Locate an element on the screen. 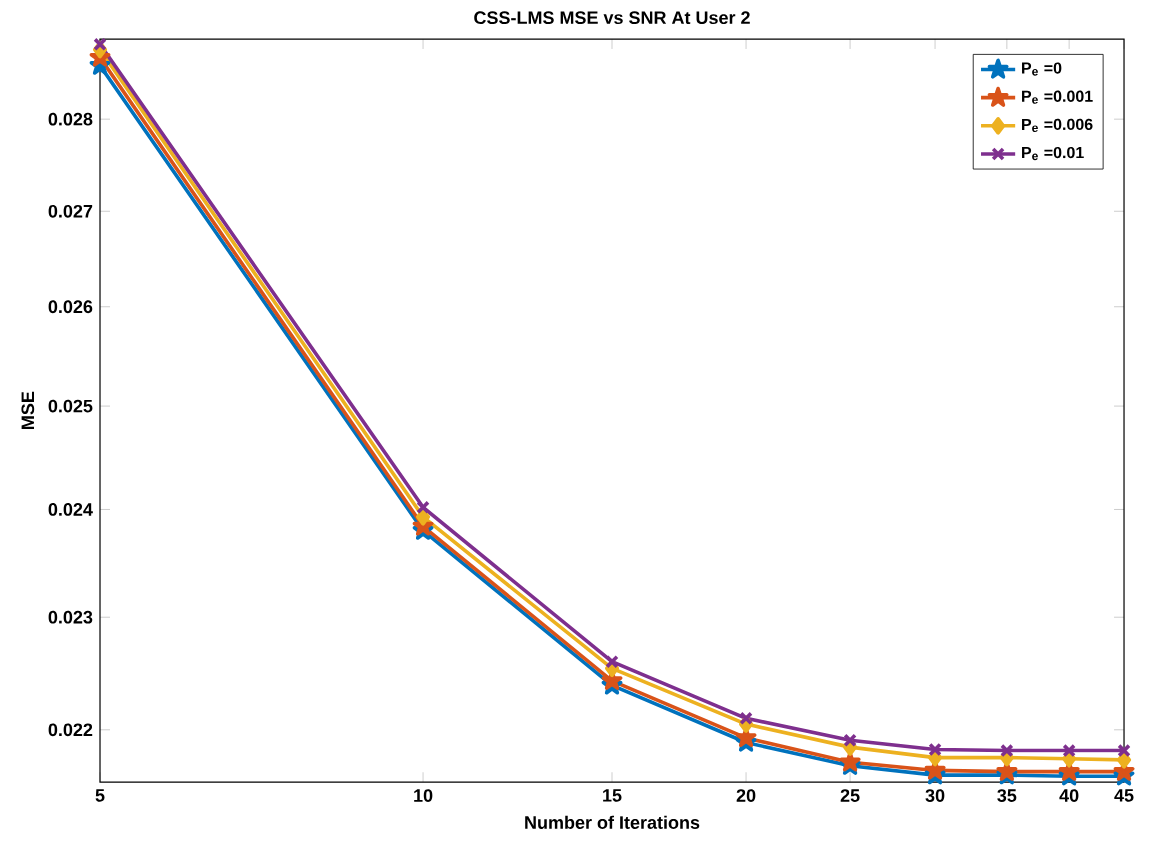  legend-label: P$_{e}$ =0.006 is located at coordinates (1057, 125).